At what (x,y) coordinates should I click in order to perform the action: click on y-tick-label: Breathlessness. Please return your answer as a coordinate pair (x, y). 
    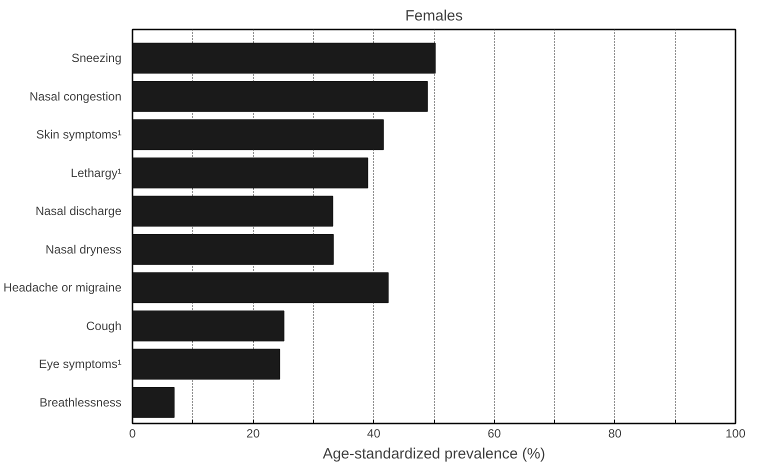
    Looking at the image, I should click on (80, 402).